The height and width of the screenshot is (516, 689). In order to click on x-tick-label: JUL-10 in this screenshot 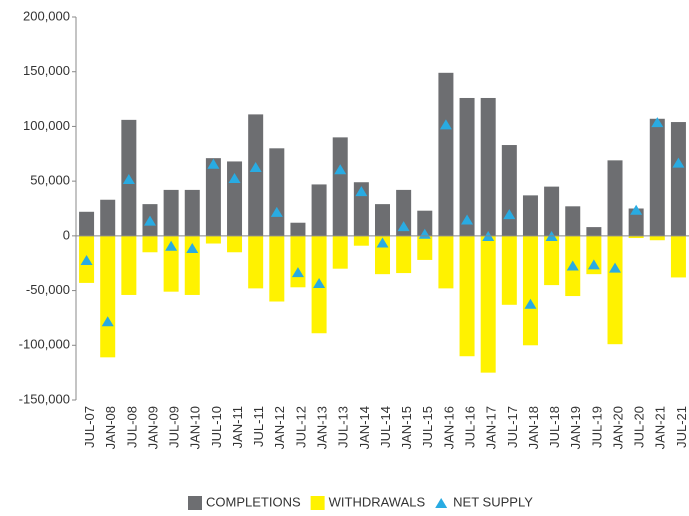, I will do `click(216, 427)`.